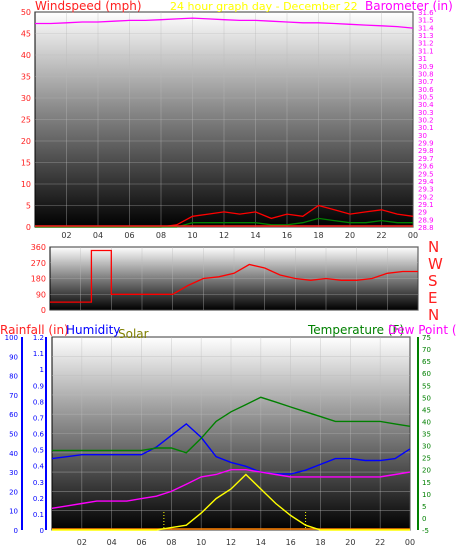 Image resolution: width=456 pixels, height=547 pixels. What do you see at coordinates (426, 435) in the screenshot?
I see `temperature-tick-label: 35` at bounding box center [426, 435].